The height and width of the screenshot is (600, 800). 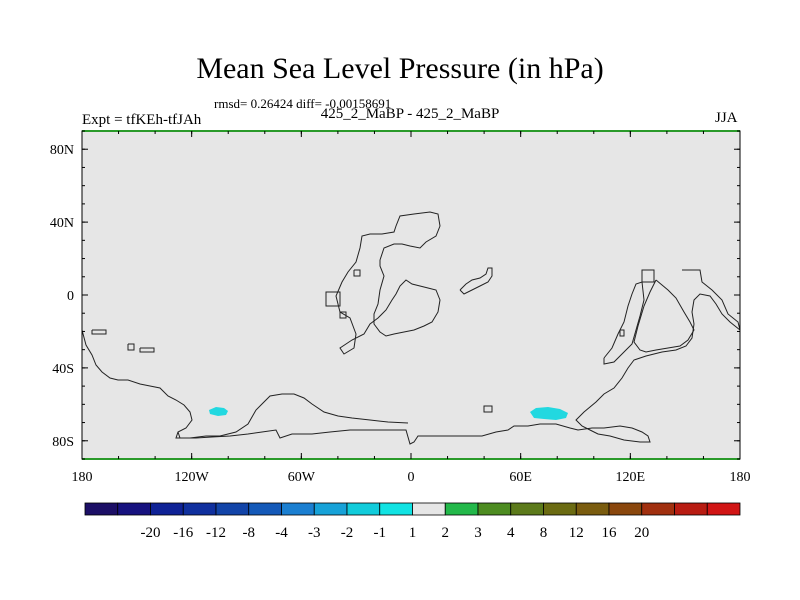 I want to click on x-tick-label: 0, so click(x=411, y=477).